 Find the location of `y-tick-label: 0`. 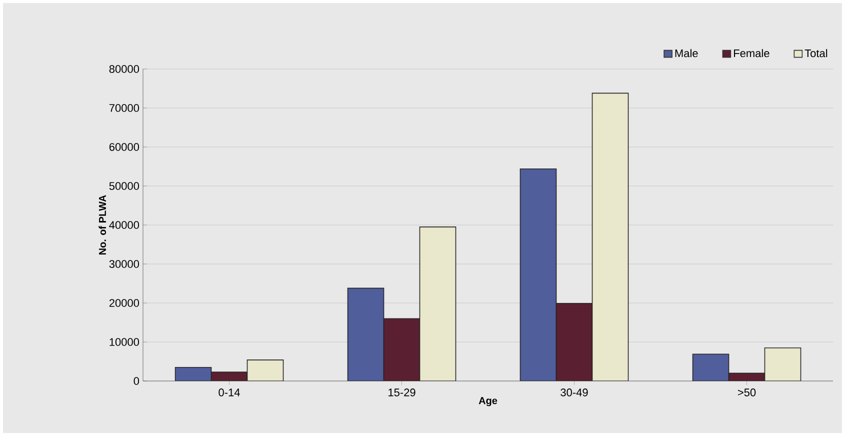

y-tick-label: 0 is located at coordinates (137, 381).